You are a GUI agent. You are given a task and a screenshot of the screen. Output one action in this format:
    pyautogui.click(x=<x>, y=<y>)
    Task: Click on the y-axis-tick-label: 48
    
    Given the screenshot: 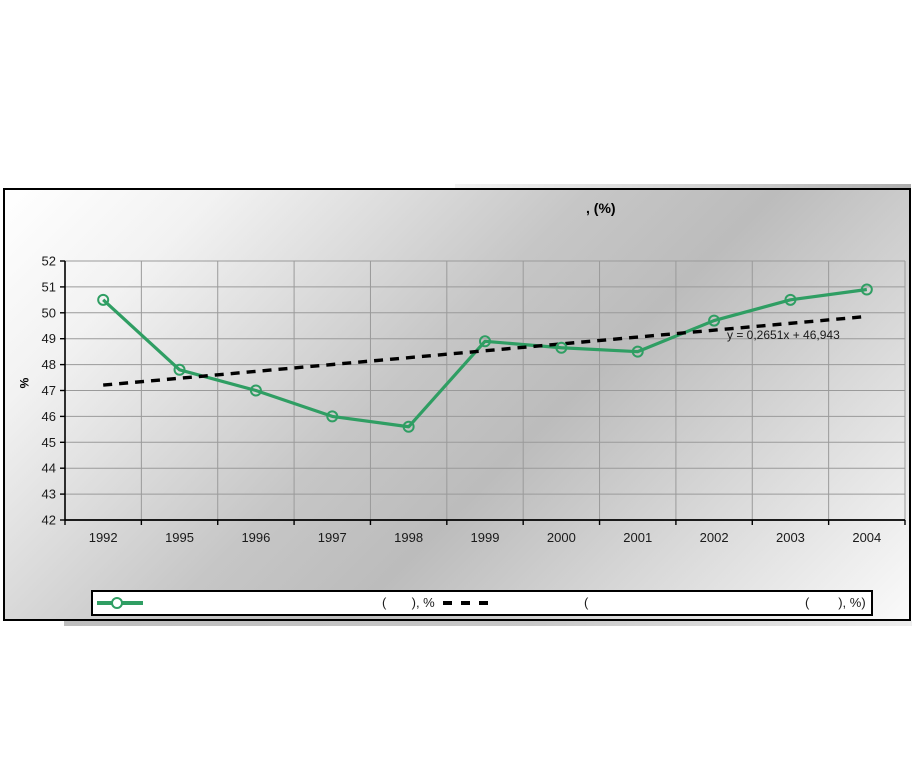 What is the action you would take?
    pyautogui.click(x=49, y=364)
    